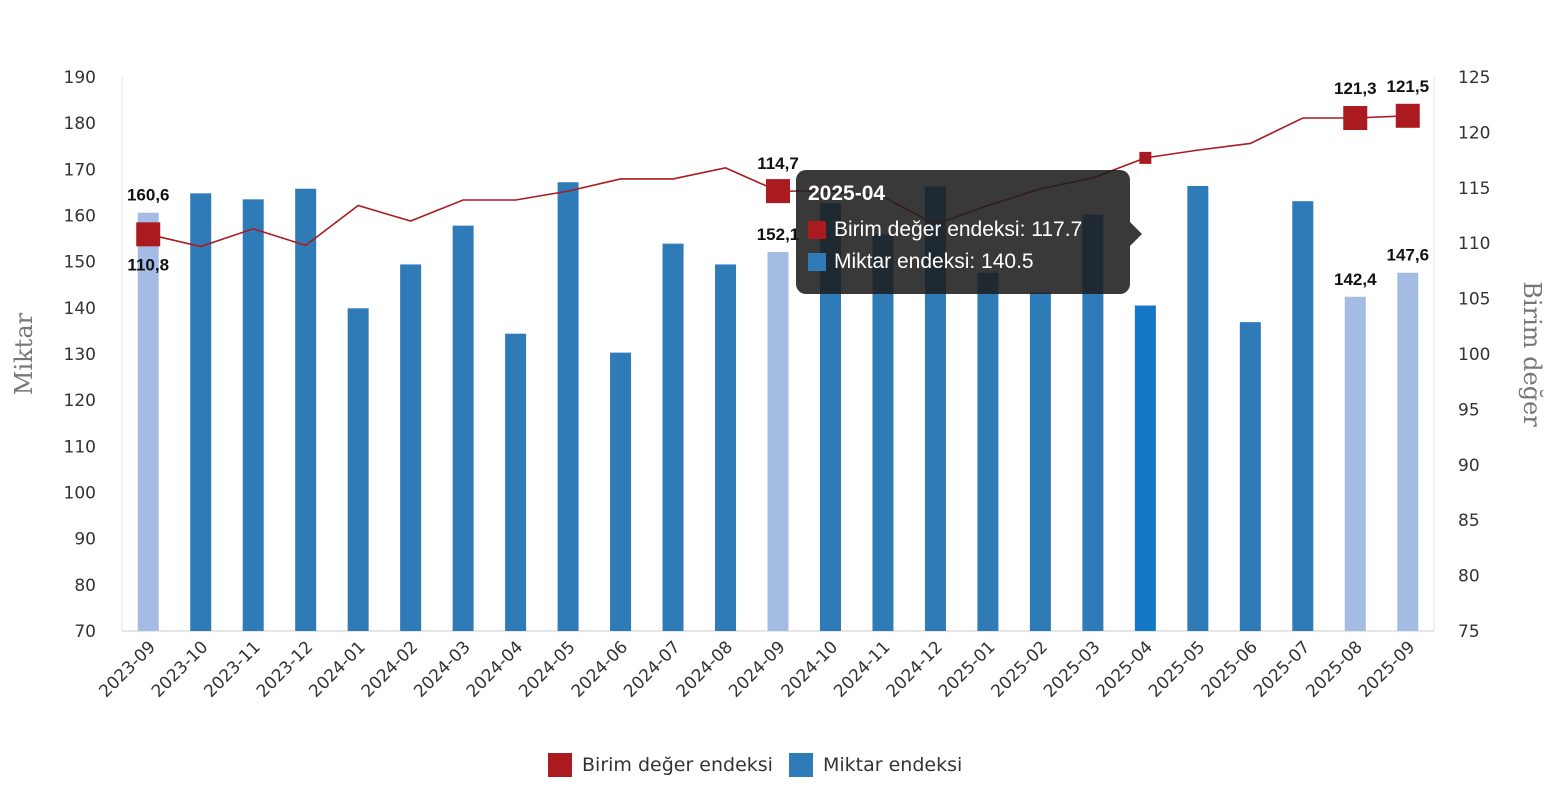 The height and width of the screenshot is (800, 1556). What do you see at coordinates (1072, 669) in the screenshot?
I see `x-tick-label: 2025-03` at bounding box center [1072, 669].